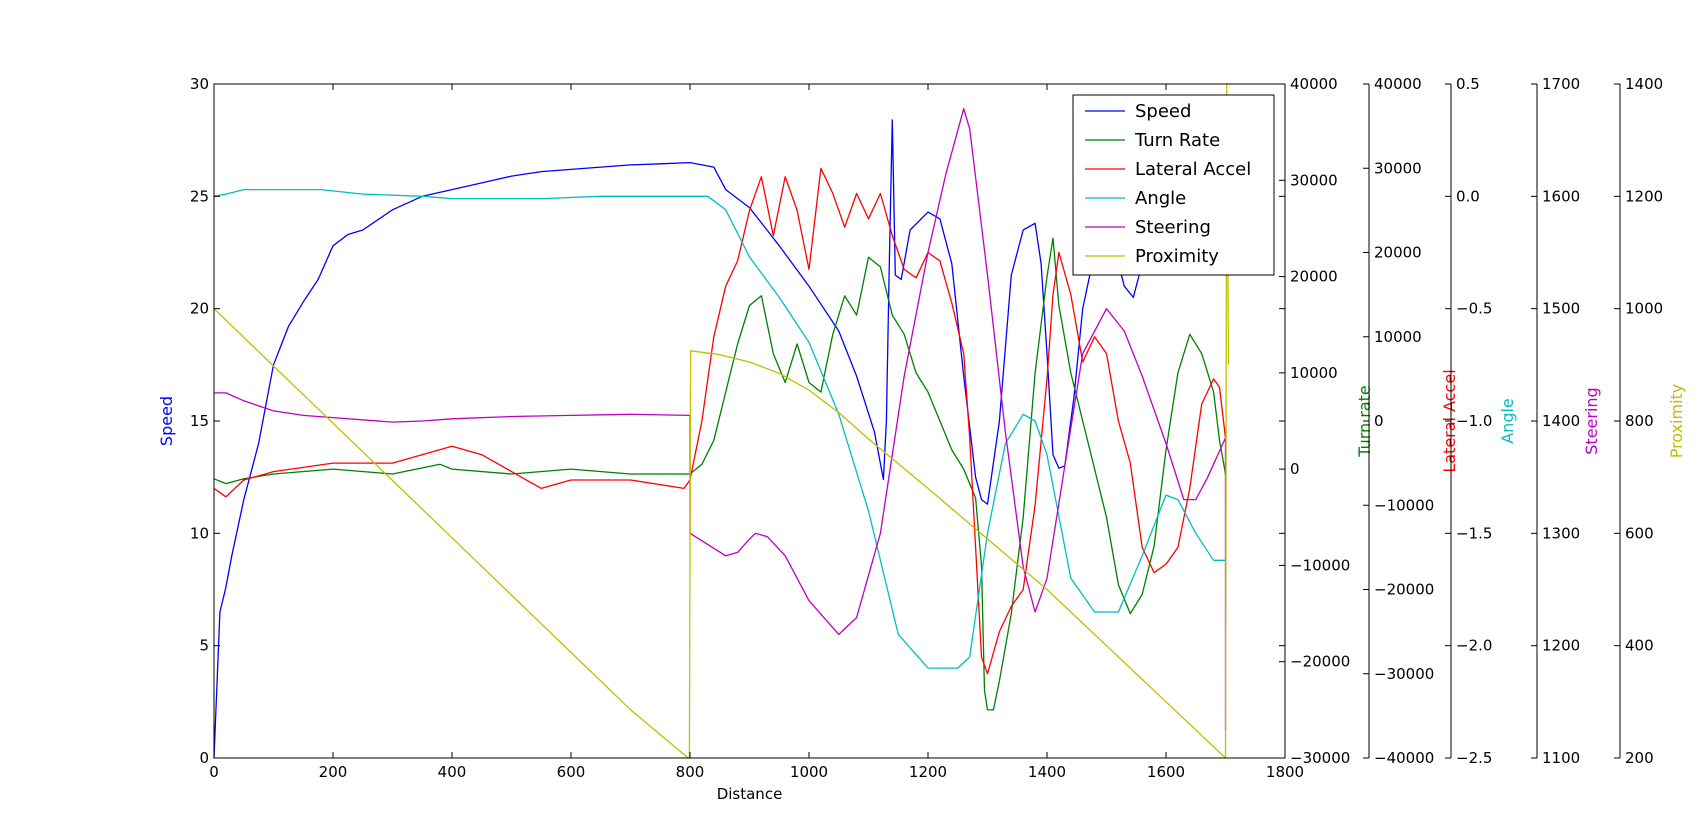 Image resolution: width=1707 pixels, height=840 pixels. Describe the element at coordinates (199, 84) in the screenshot. I see `y-tick-label: 30` at that location.